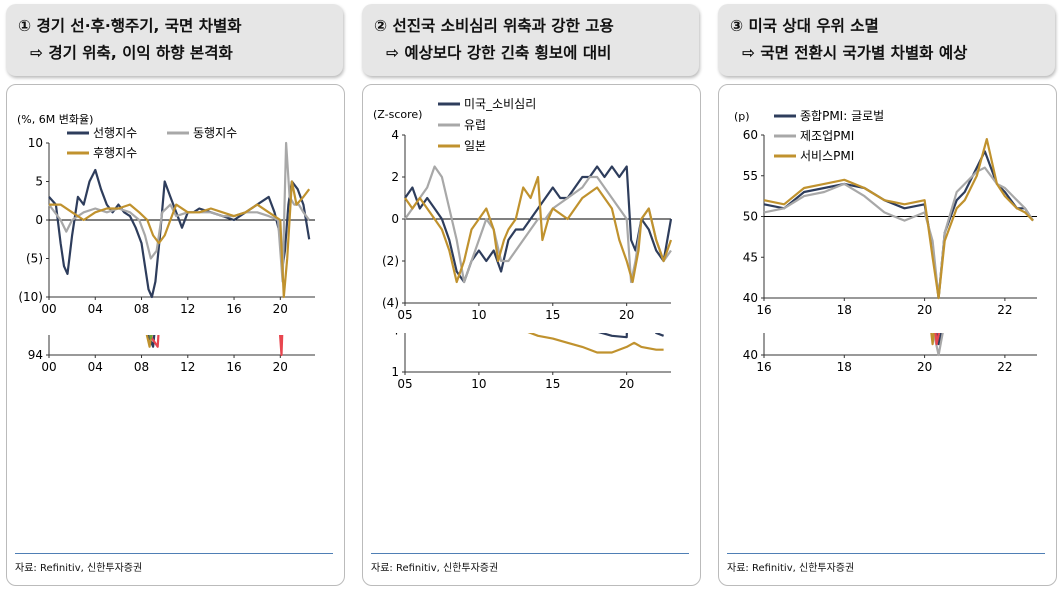 This screenshot has width=1059, height=589. What do you see at coordinates (55, 119) in the screenshot?
I see `y-axis-label: (%, 6M 변화율)` at bounding box center [55, 119].